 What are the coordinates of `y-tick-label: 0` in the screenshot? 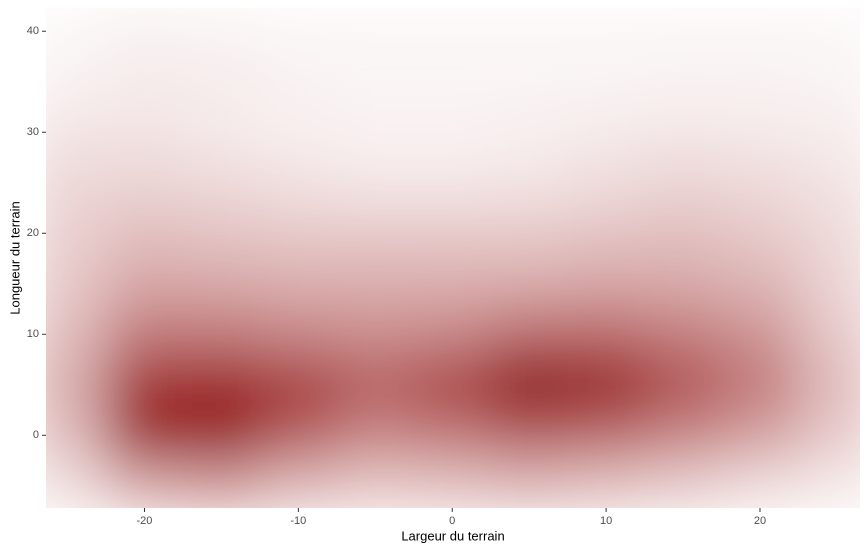 It's located at (36, 435).